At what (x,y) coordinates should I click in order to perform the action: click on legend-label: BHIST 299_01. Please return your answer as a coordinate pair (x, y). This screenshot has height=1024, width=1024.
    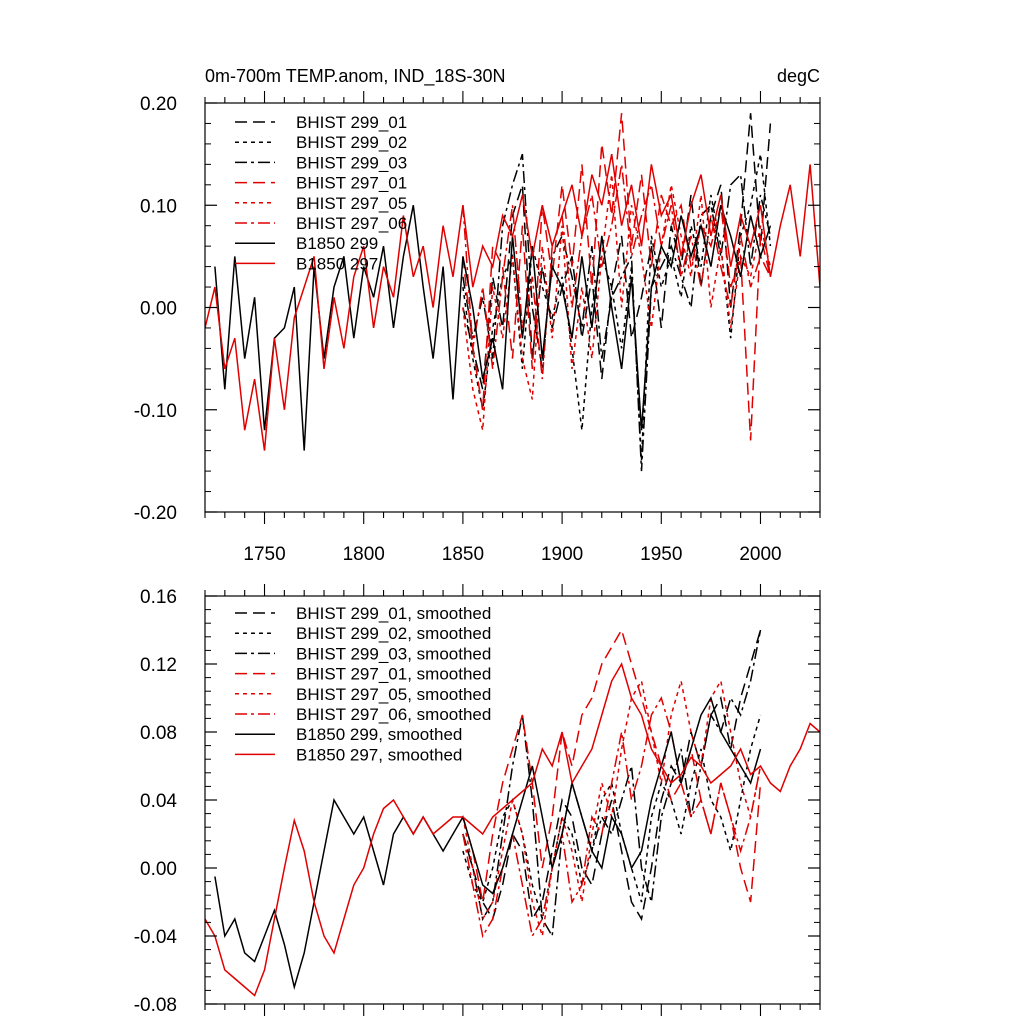
    Looking at the image, I should click on (351, 122).